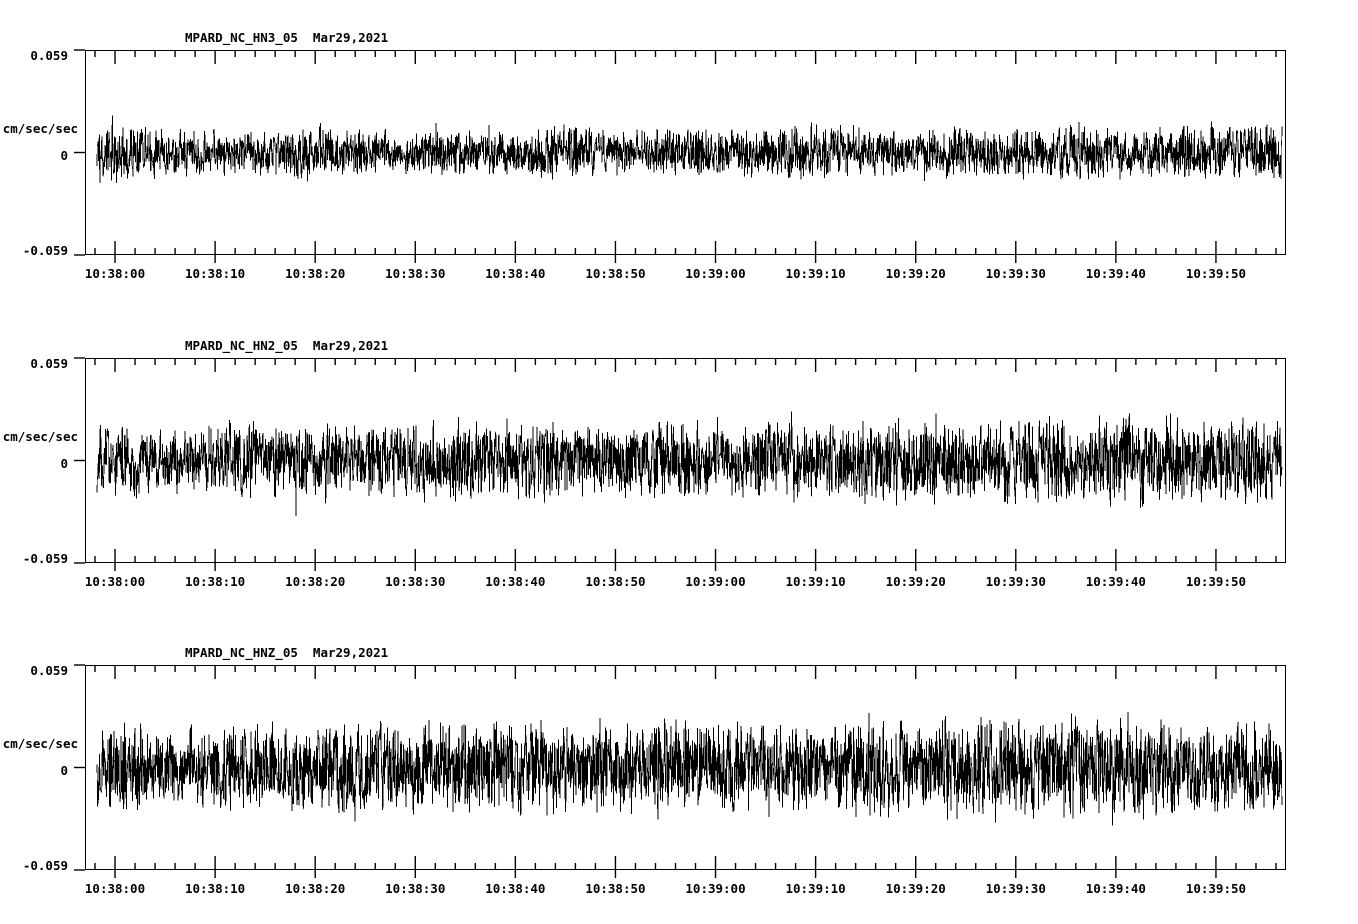 The height and width of the screenshot is (924, 1358). I want to click on y-axis-min-label-hn2: -0.059, so click(45, 558).